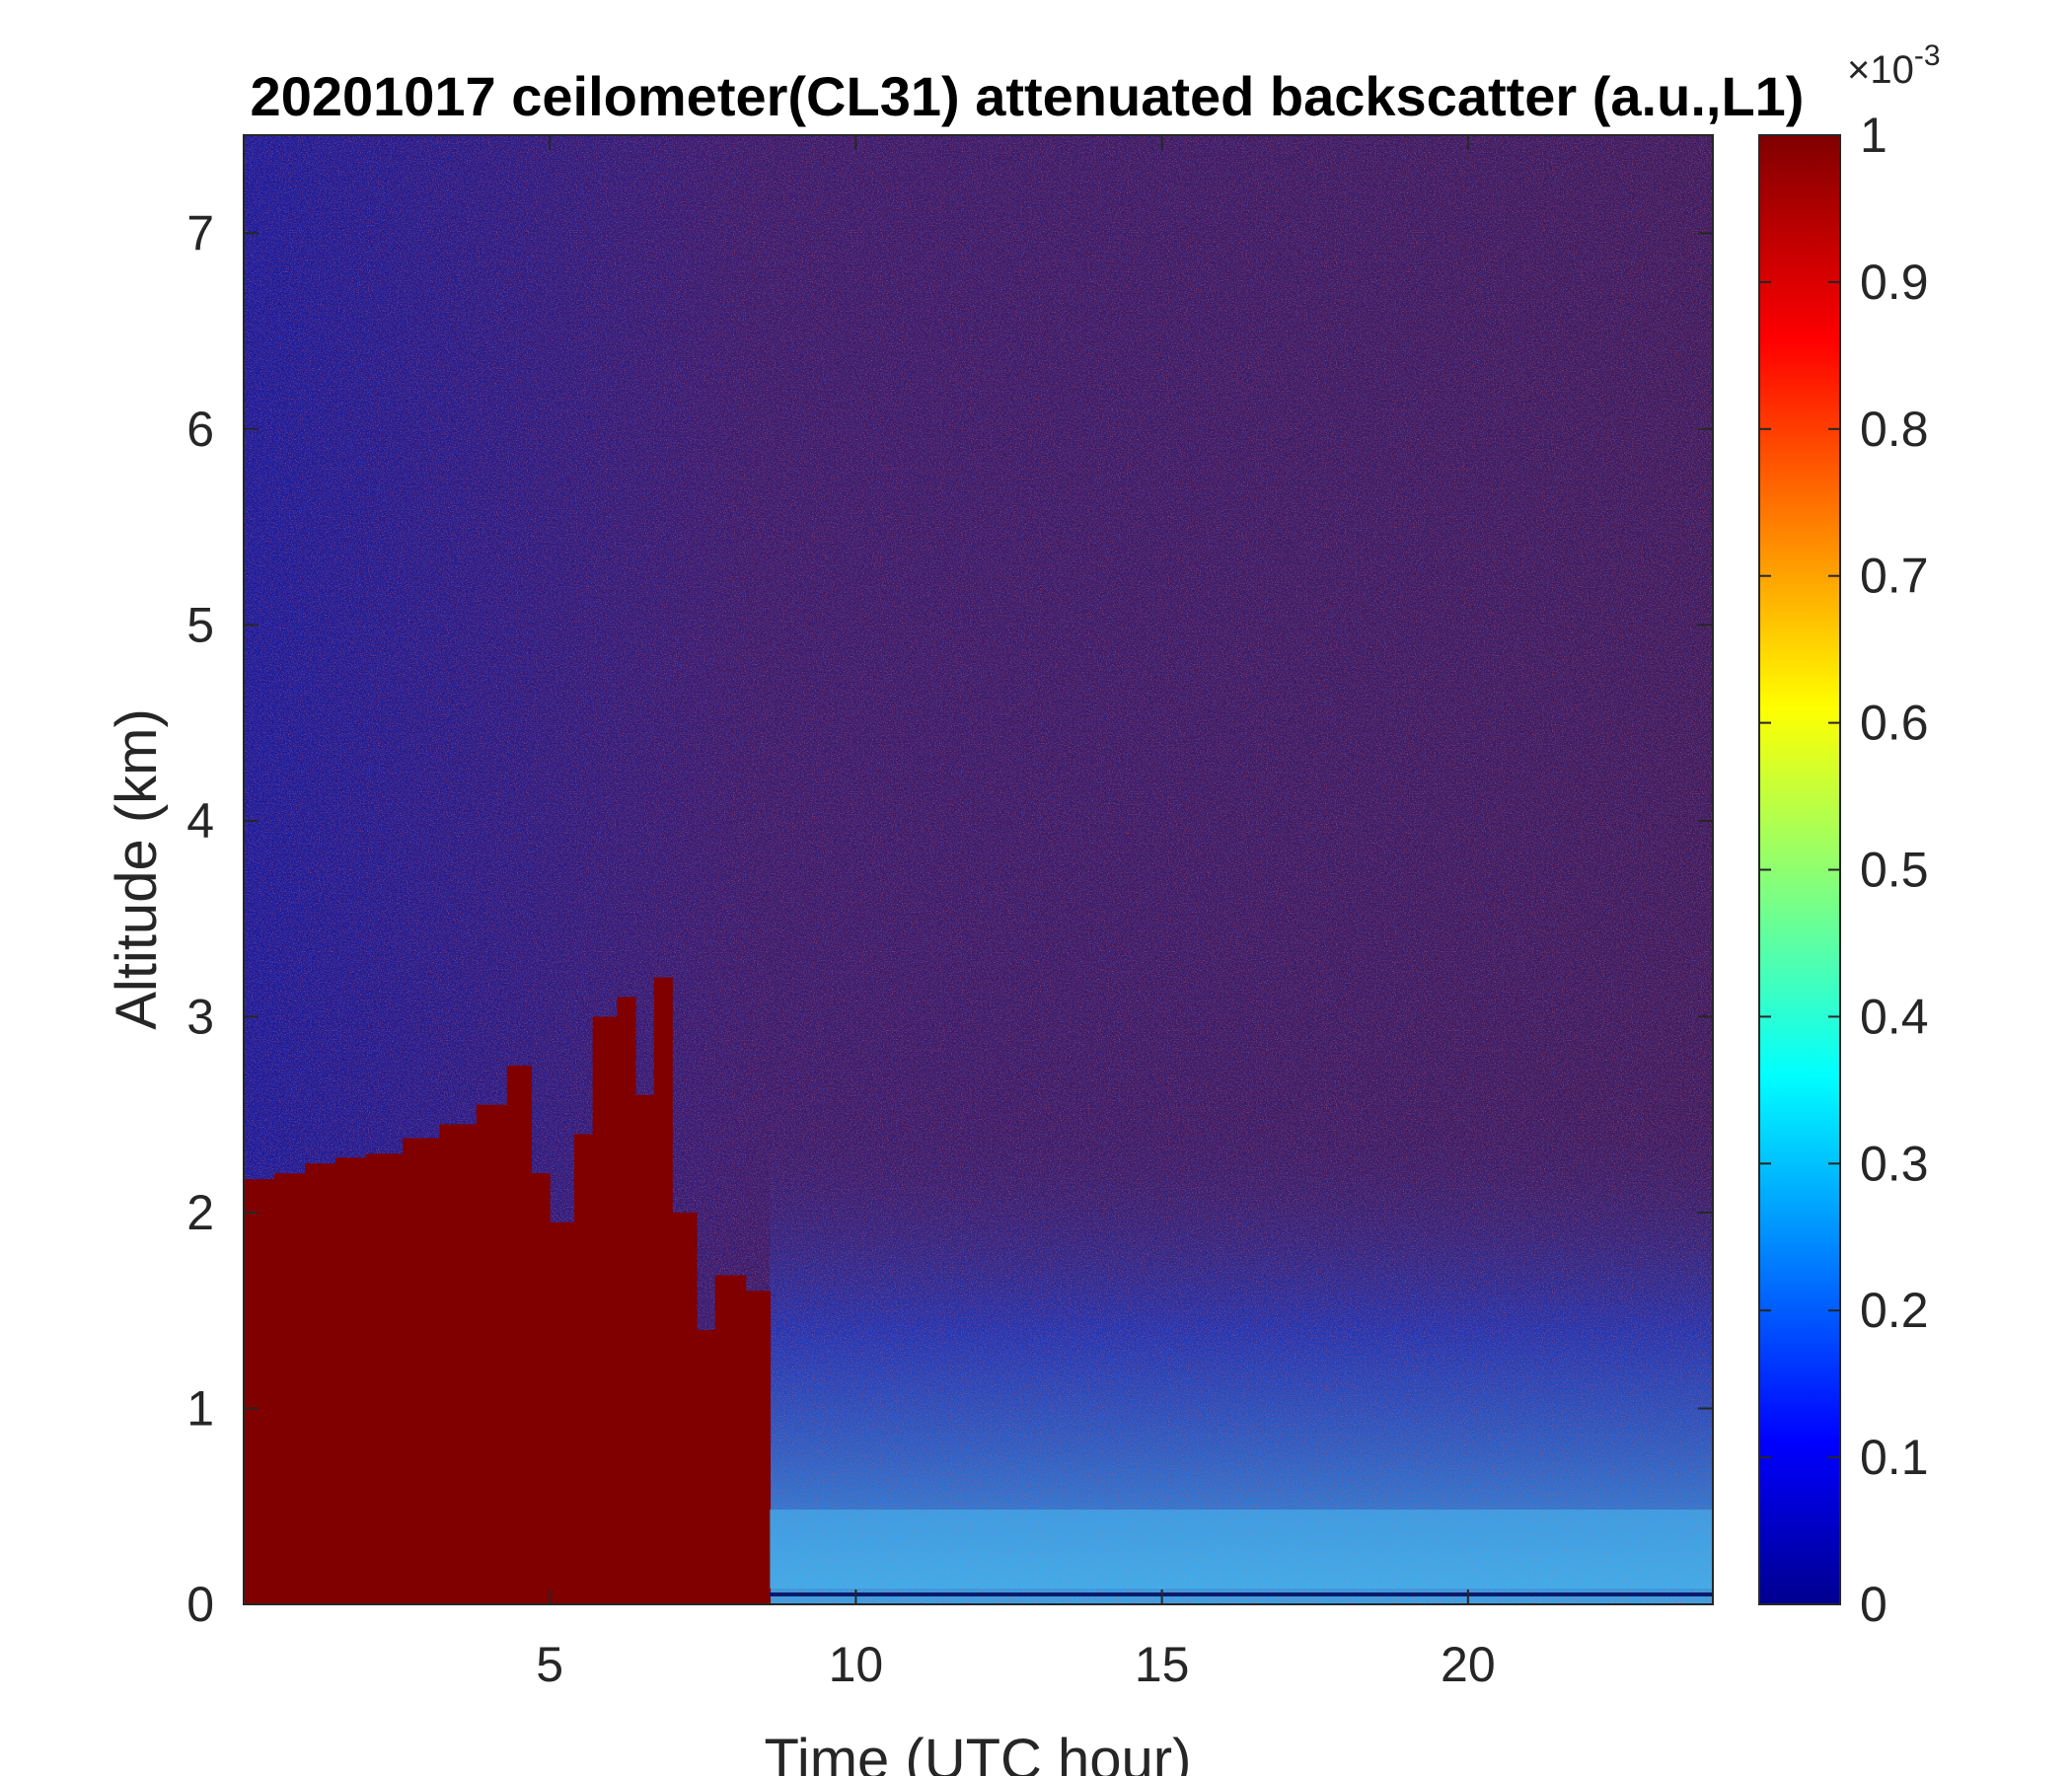  Describe the element at coordinates (1895, 1164) in the screenshot. I see `colorbar-tick-label: 0.3` at that location.